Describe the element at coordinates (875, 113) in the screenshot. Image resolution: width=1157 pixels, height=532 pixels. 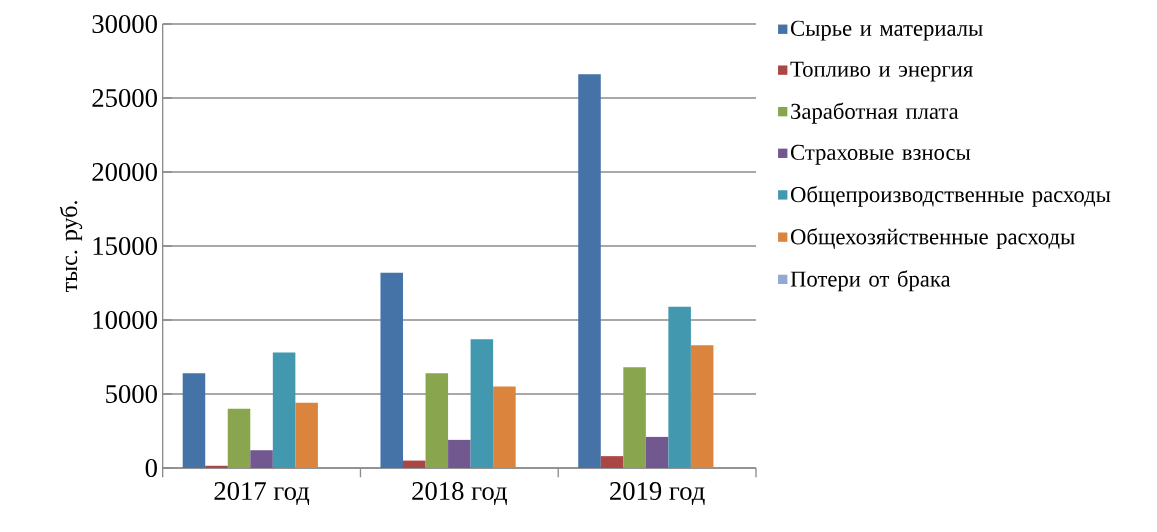
I see `legend-label: Заработная плата` at that location.